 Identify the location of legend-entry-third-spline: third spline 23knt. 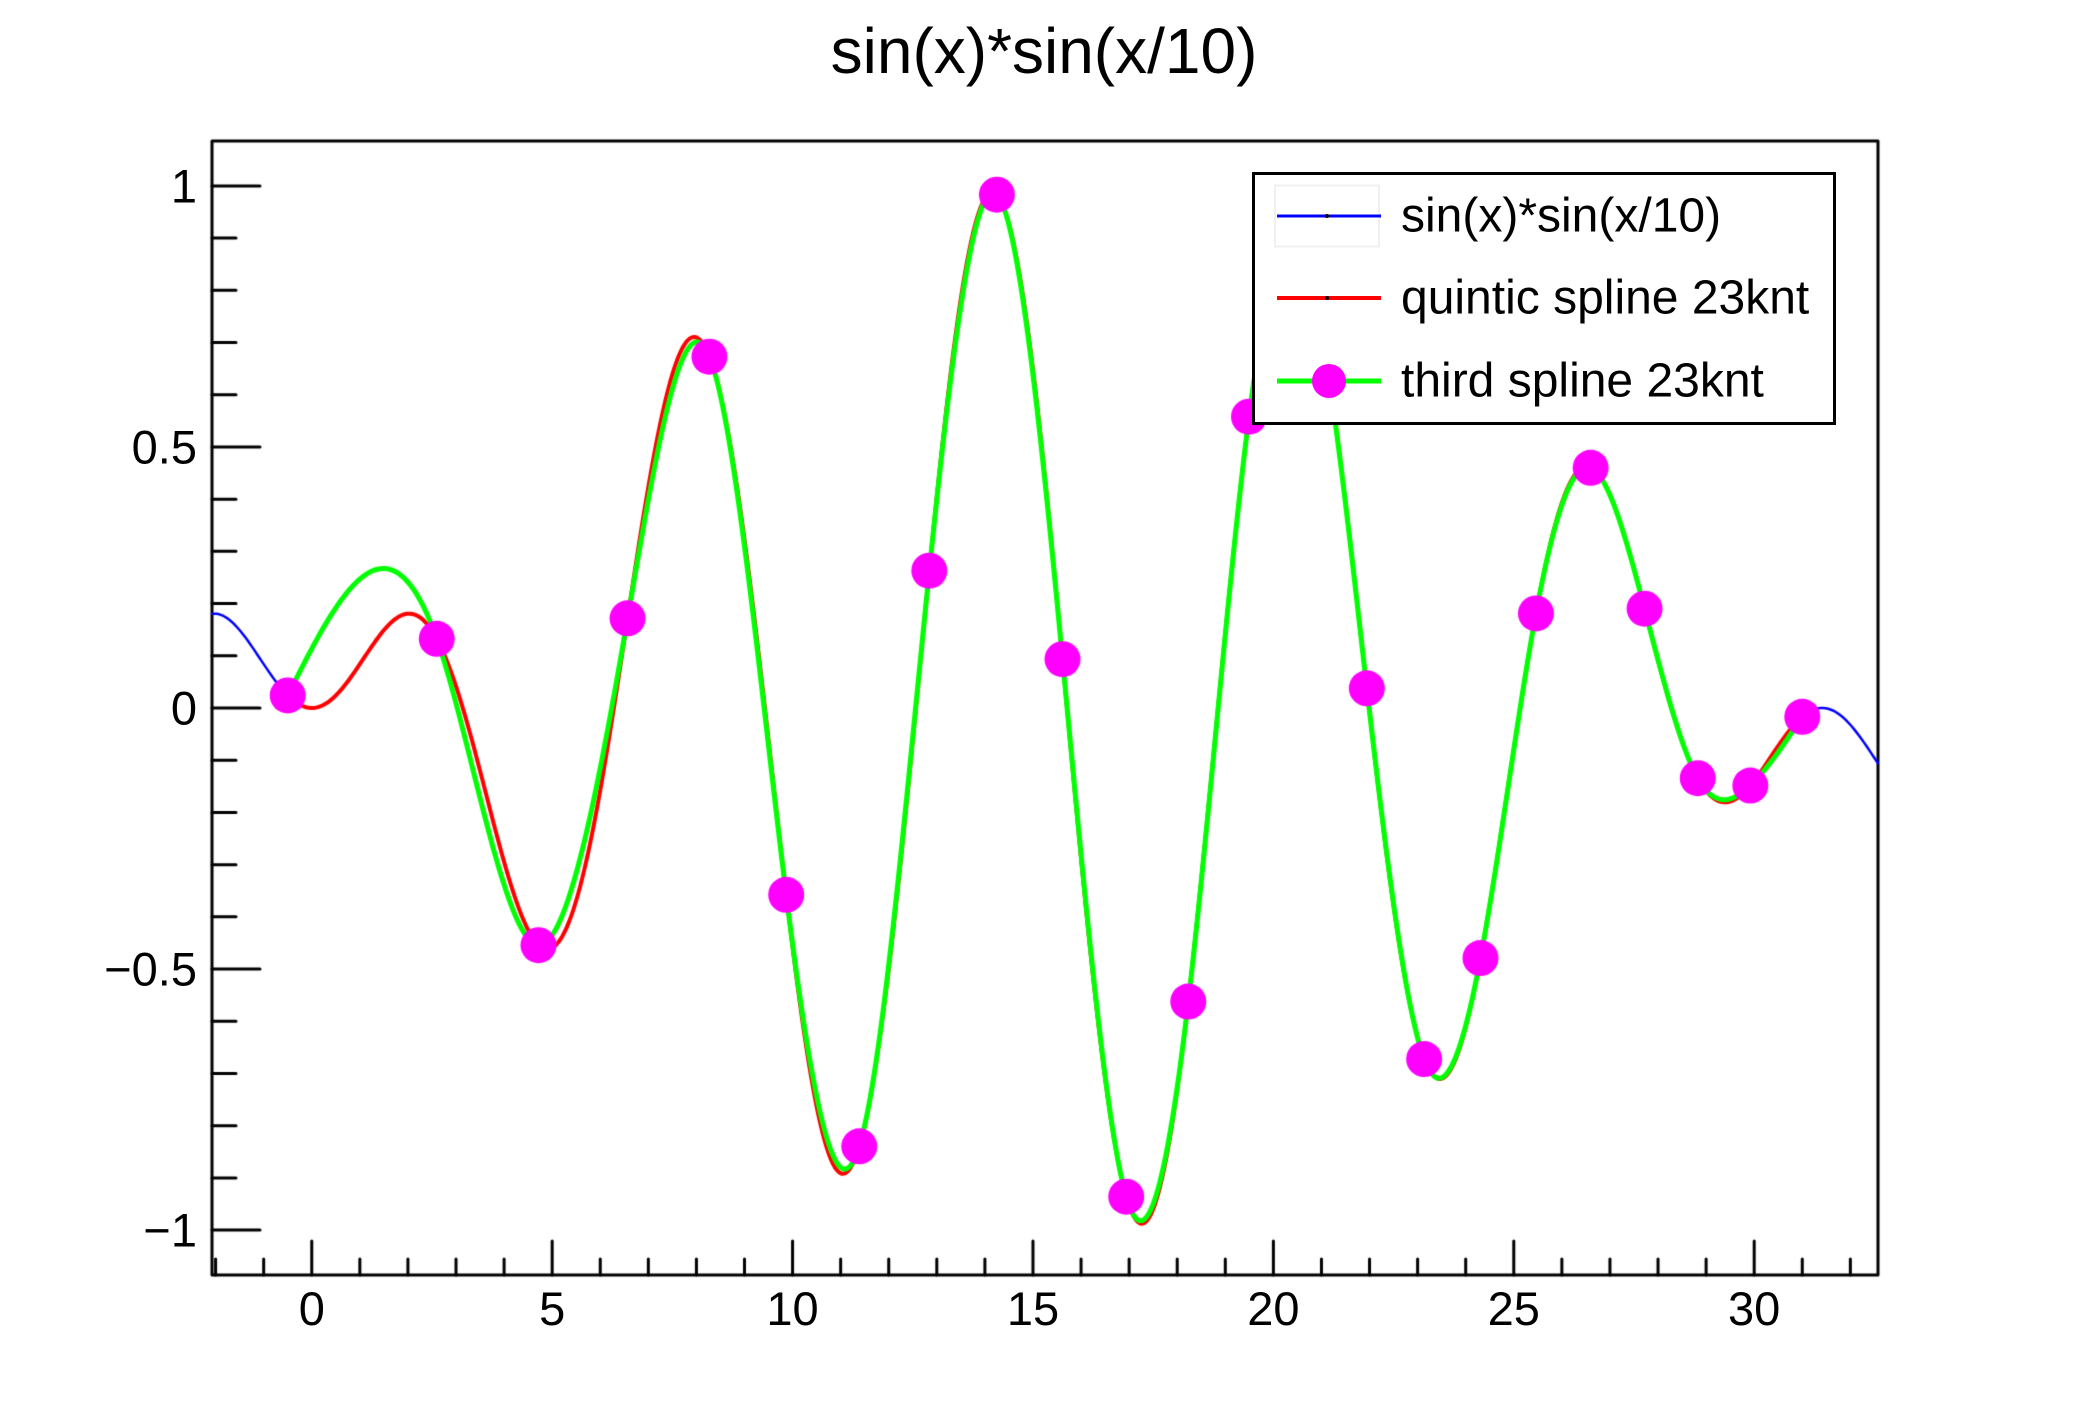
(1544, 381).